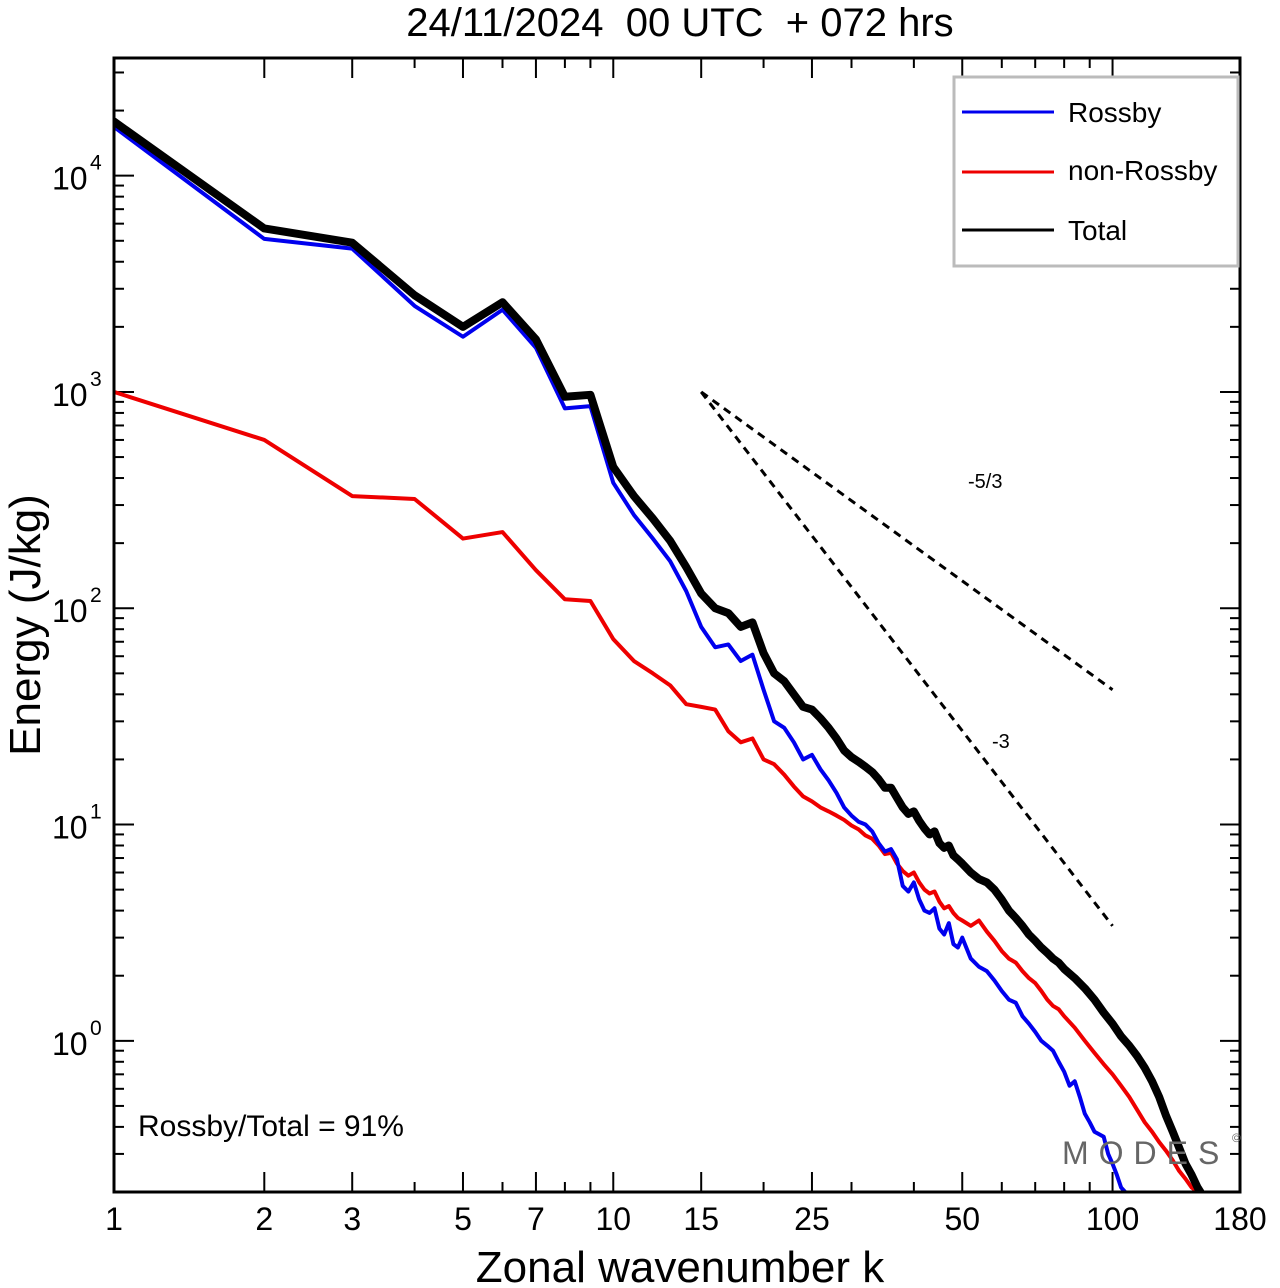 This screenshot has width=1280, height=1288. Describe the element at coordinates (680, 1265) in the screenshot. I see `x-axis-label: Zonal wavenumber k` at that location.